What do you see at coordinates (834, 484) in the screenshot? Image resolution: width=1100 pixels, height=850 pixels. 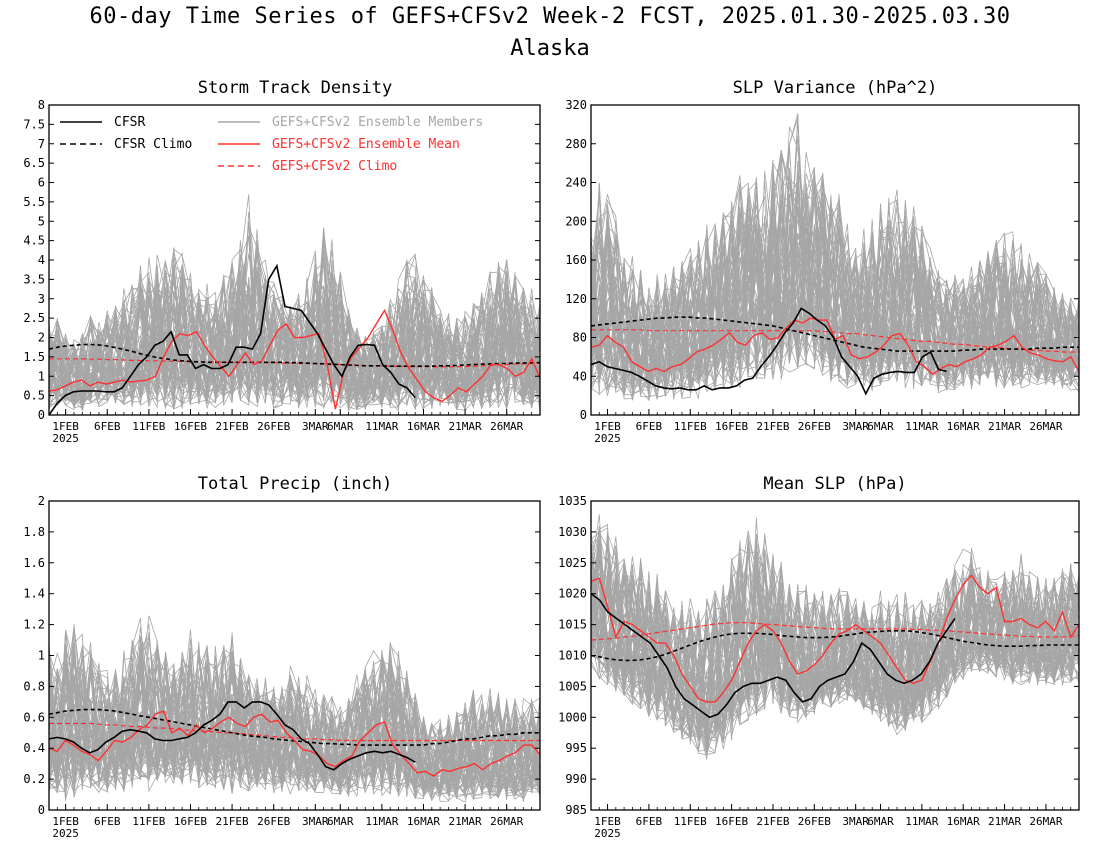 I see `panel-title: Mean SLP (hPa)` at bounding box center [834, 484].